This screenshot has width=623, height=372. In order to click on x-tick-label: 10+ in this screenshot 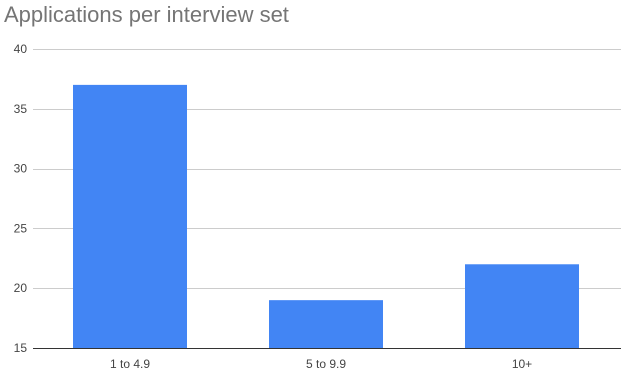, I will do `click(522, 364)`.